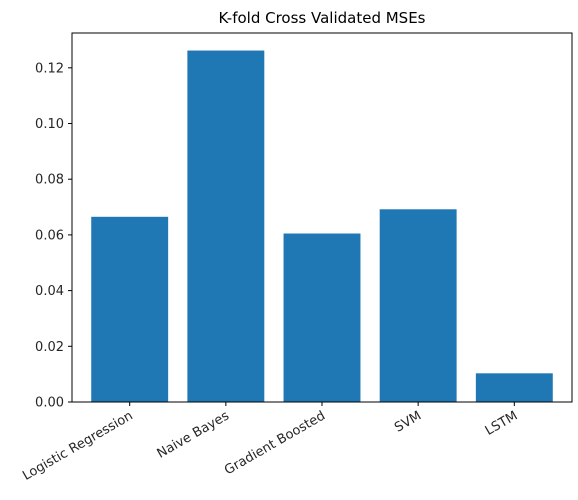 This screenshot has height=500, width=578. I want to click on bar-naive-bayes, so click(226, 226).